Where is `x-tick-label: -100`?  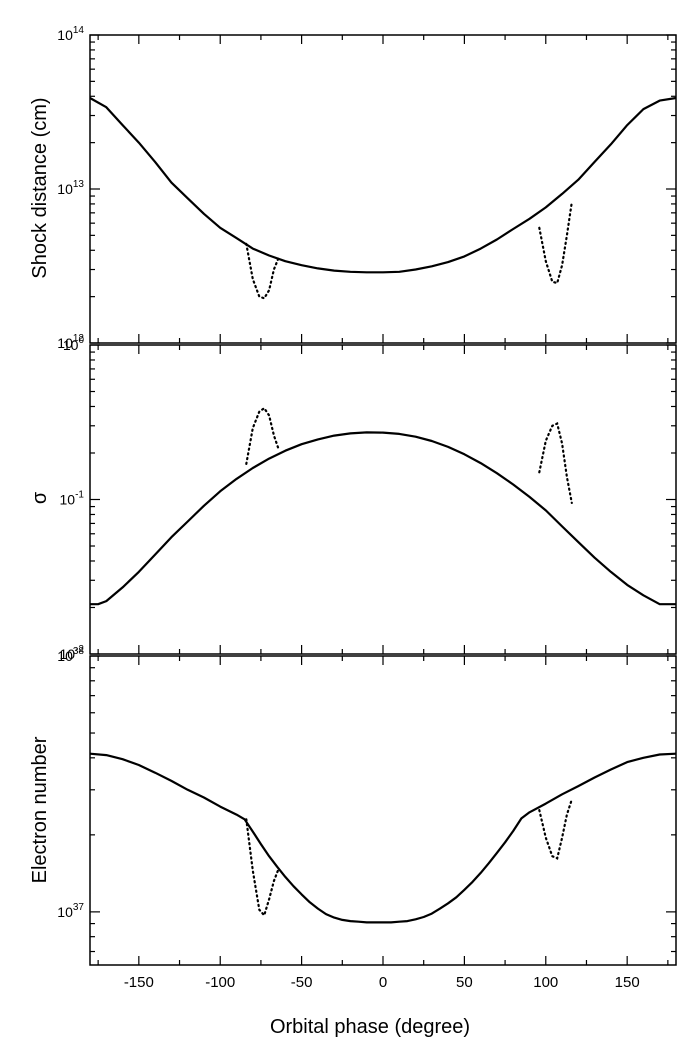 x-tick-label: -100 is located at coordinates (220, 982).